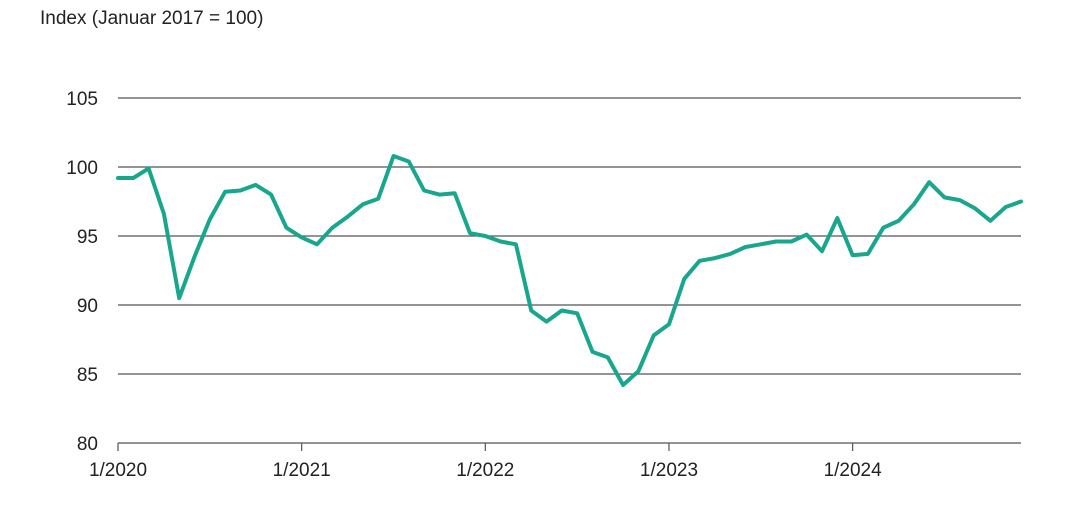 The image size is (1077, 526). I want to click on x-tick-1-2024: 1/2024, so click(853, 470).